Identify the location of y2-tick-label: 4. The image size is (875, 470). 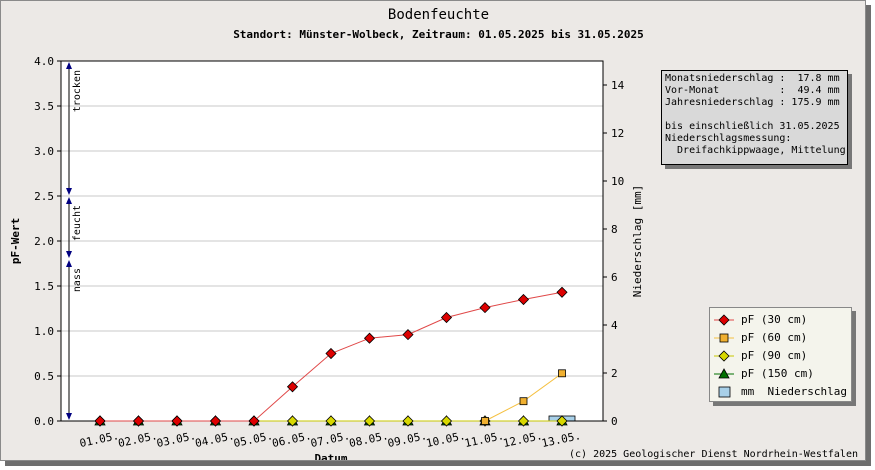
(614, 325).